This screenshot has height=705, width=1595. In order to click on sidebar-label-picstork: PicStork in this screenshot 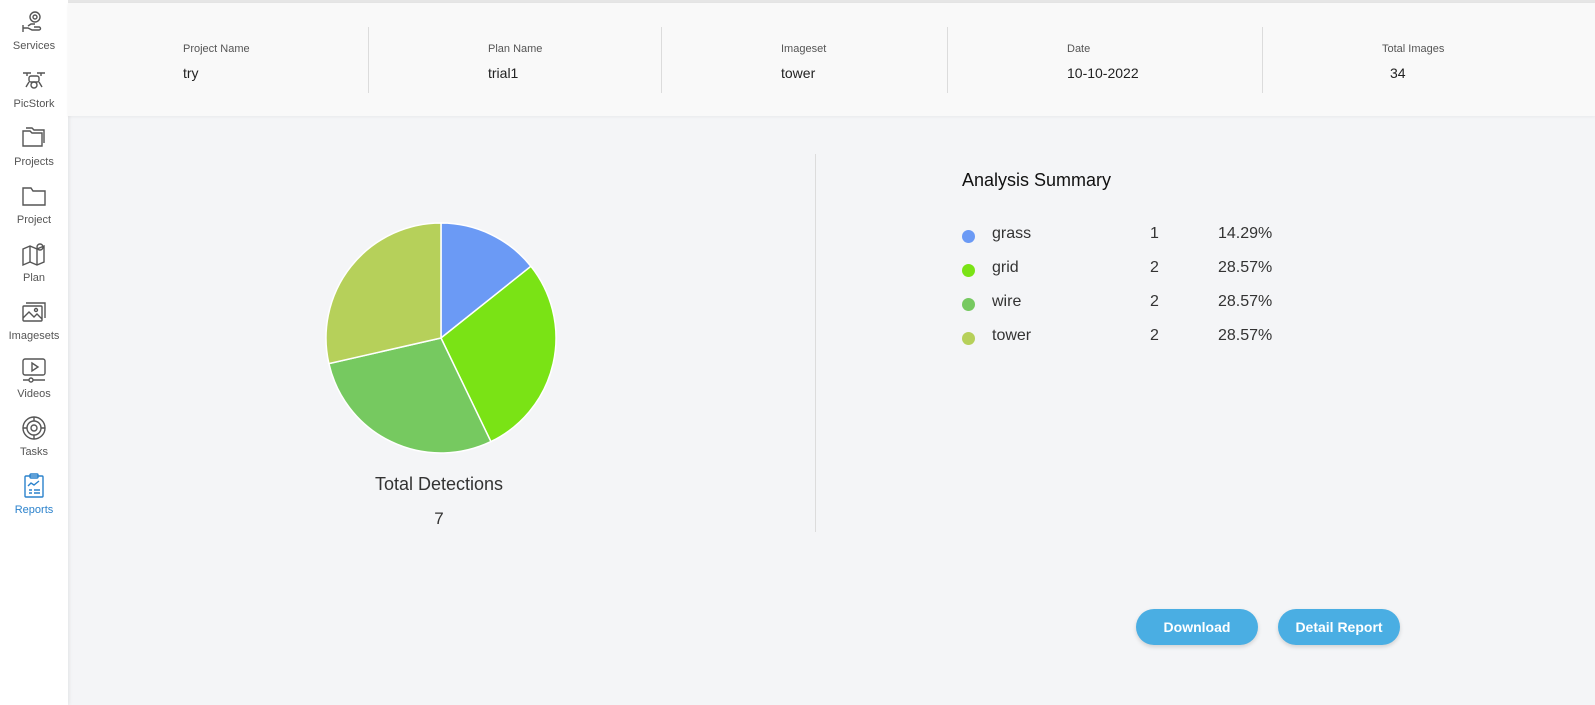, I will do `click(34, 104)`.